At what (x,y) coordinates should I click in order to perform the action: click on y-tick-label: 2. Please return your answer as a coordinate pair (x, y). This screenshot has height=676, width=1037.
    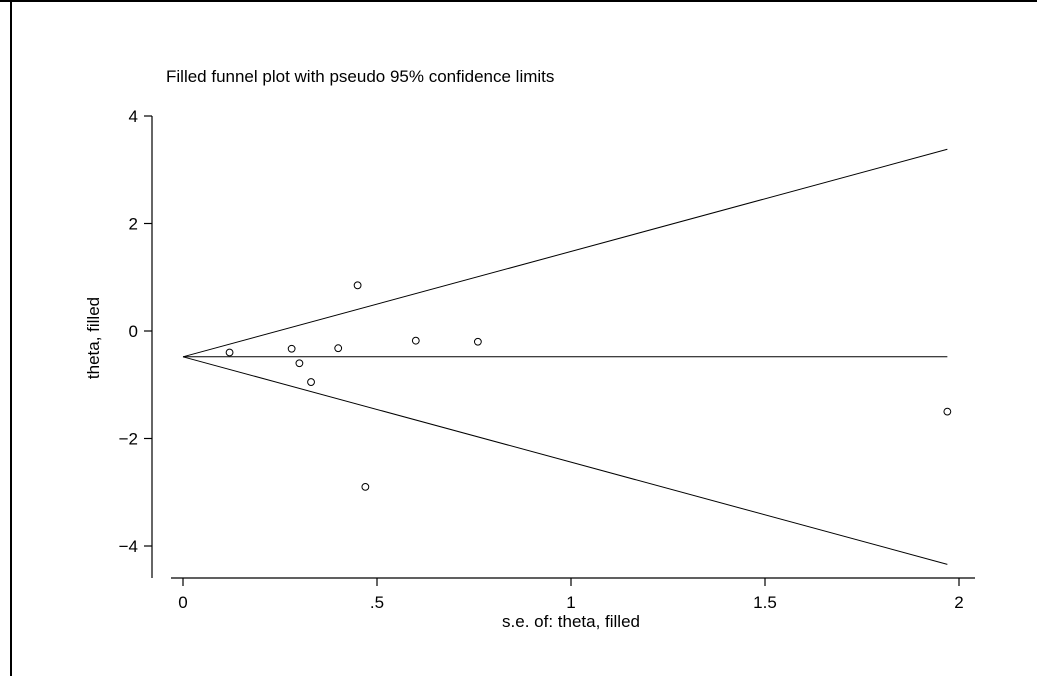
    Looking at the image, I should click on (133, 224).